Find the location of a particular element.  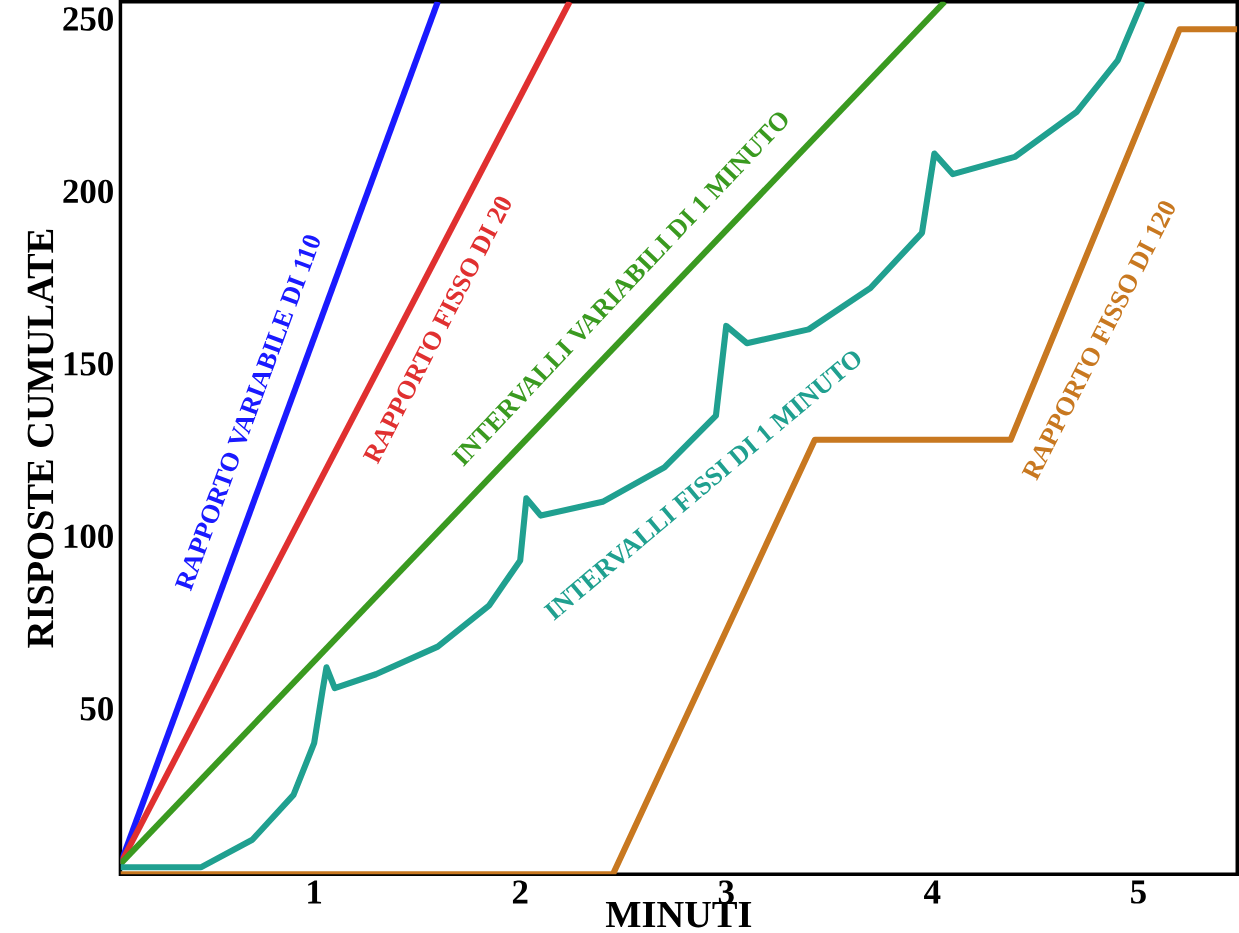

x-tick-label: 5 is located at coordinates (1138, 892).